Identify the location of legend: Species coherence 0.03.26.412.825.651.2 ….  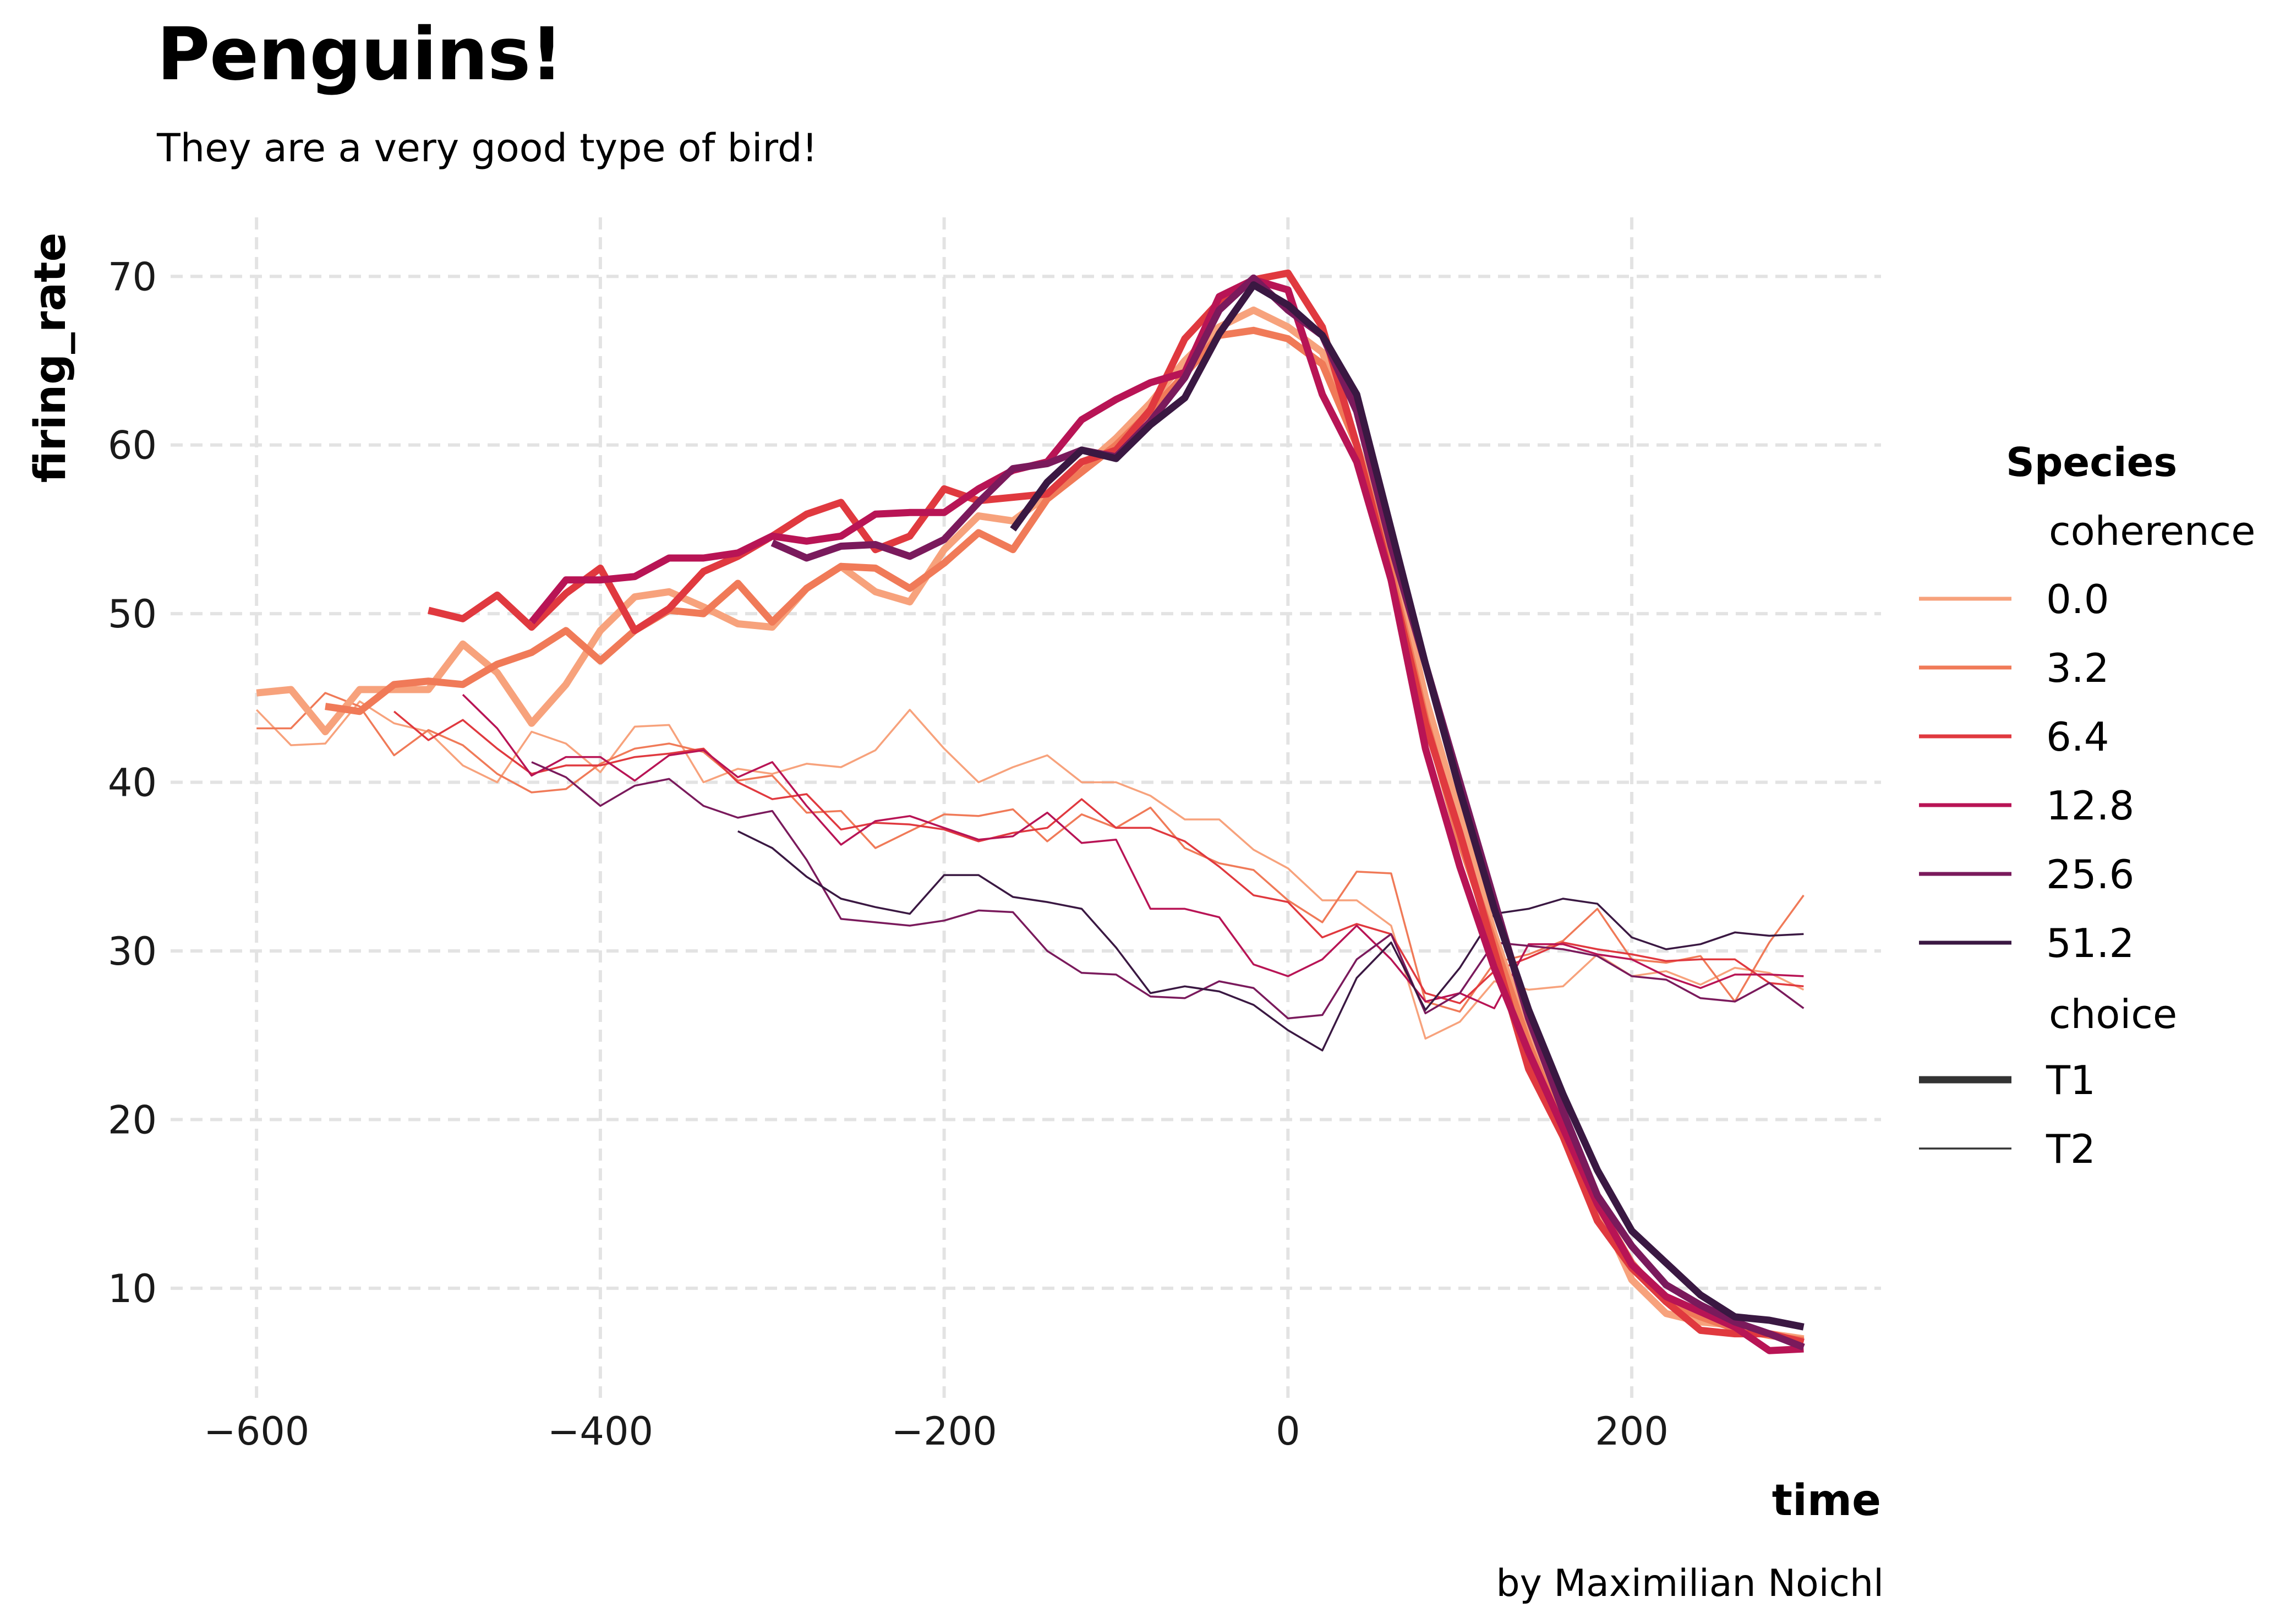
(2087, 806).